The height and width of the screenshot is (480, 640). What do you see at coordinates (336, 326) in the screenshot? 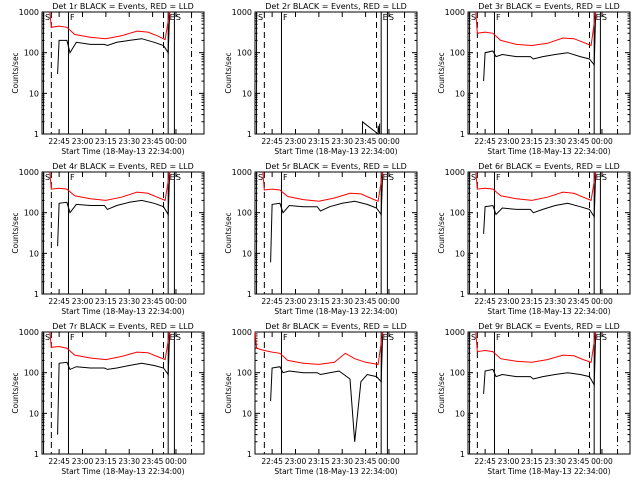
I see `panel-title: Det 8r BLACK = Events, RED = LLD` at bounding box center [336, 326].